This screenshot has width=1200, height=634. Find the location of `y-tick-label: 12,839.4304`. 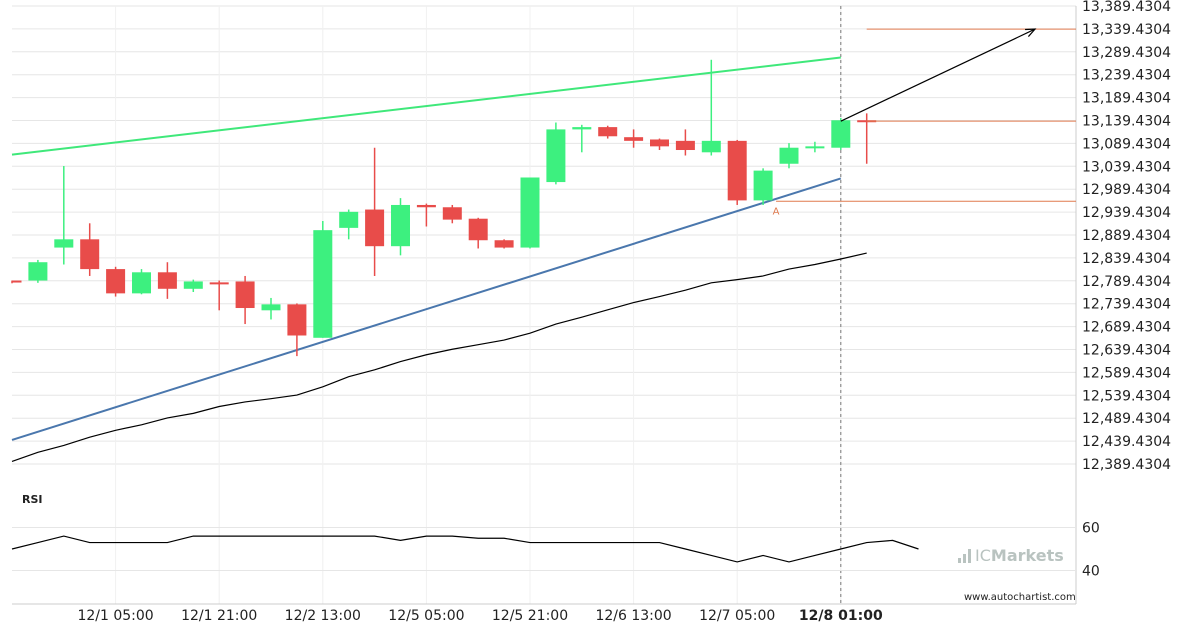

y-tick-label: 12,839.4304 is located at coordinates (1126, 259).